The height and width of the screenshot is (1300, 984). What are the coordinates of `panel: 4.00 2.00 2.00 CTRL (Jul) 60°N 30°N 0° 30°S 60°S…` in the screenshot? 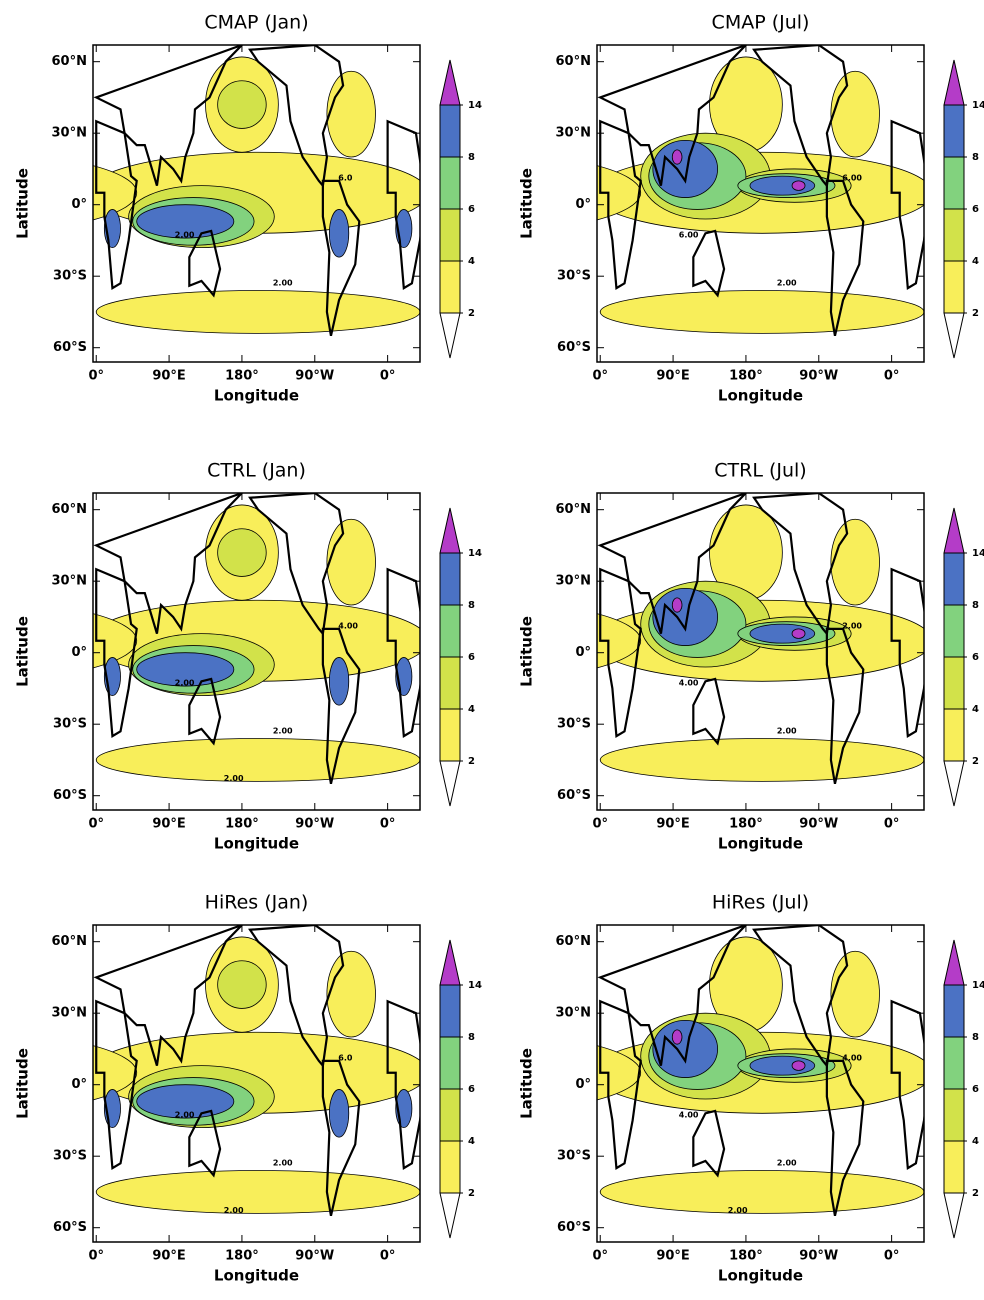 It's located at (751, 656).